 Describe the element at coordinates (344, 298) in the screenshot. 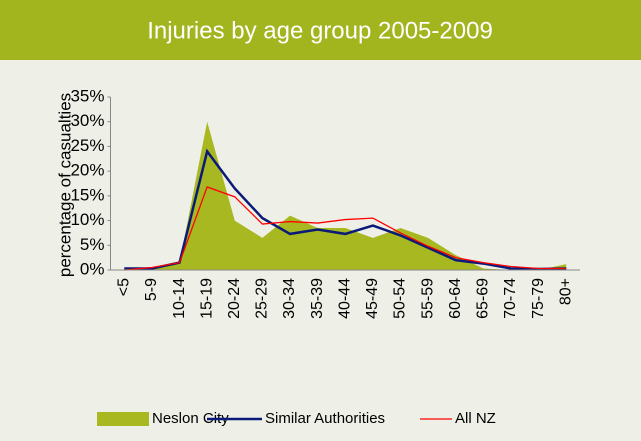

I see `x-tick-label: 40-44` at that location.